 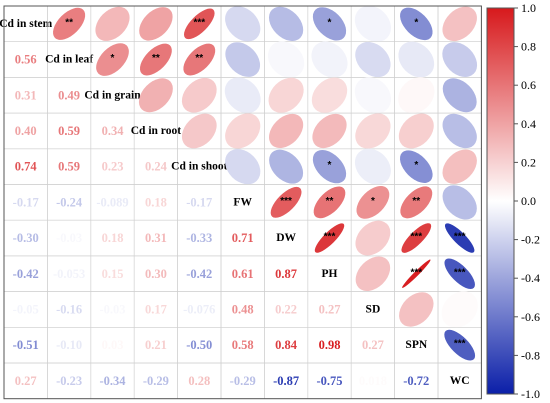 What do you see at coordinates (528, 201) in the screenshot?
I see `colorbar-tick-label: 0.0` at bounding box center [528, 201].